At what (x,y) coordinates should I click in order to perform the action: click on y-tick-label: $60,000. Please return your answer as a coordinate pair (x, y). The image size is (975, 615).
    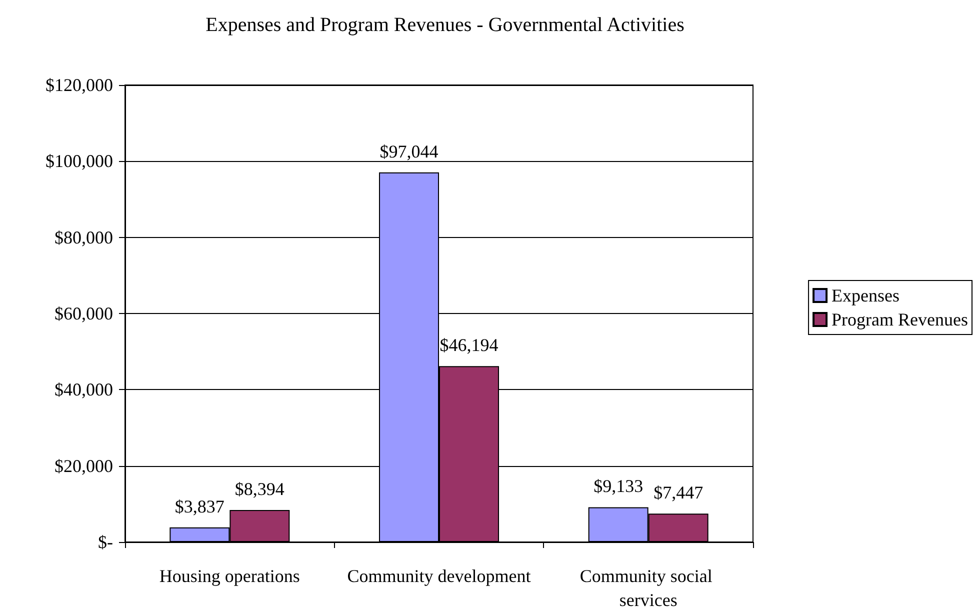
    Looking at the image, I should click on (83, 314).